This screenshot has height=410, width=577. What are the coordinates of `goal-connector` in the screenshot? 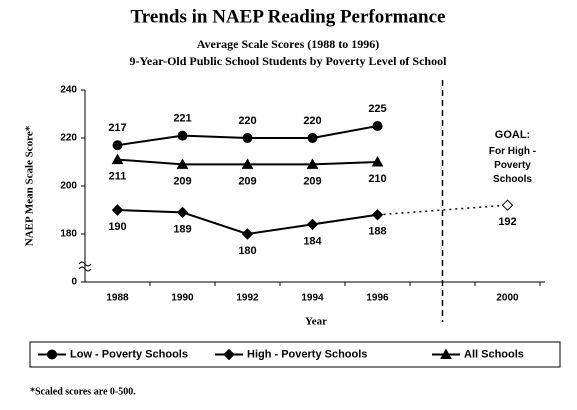 It's located at (442, 210).